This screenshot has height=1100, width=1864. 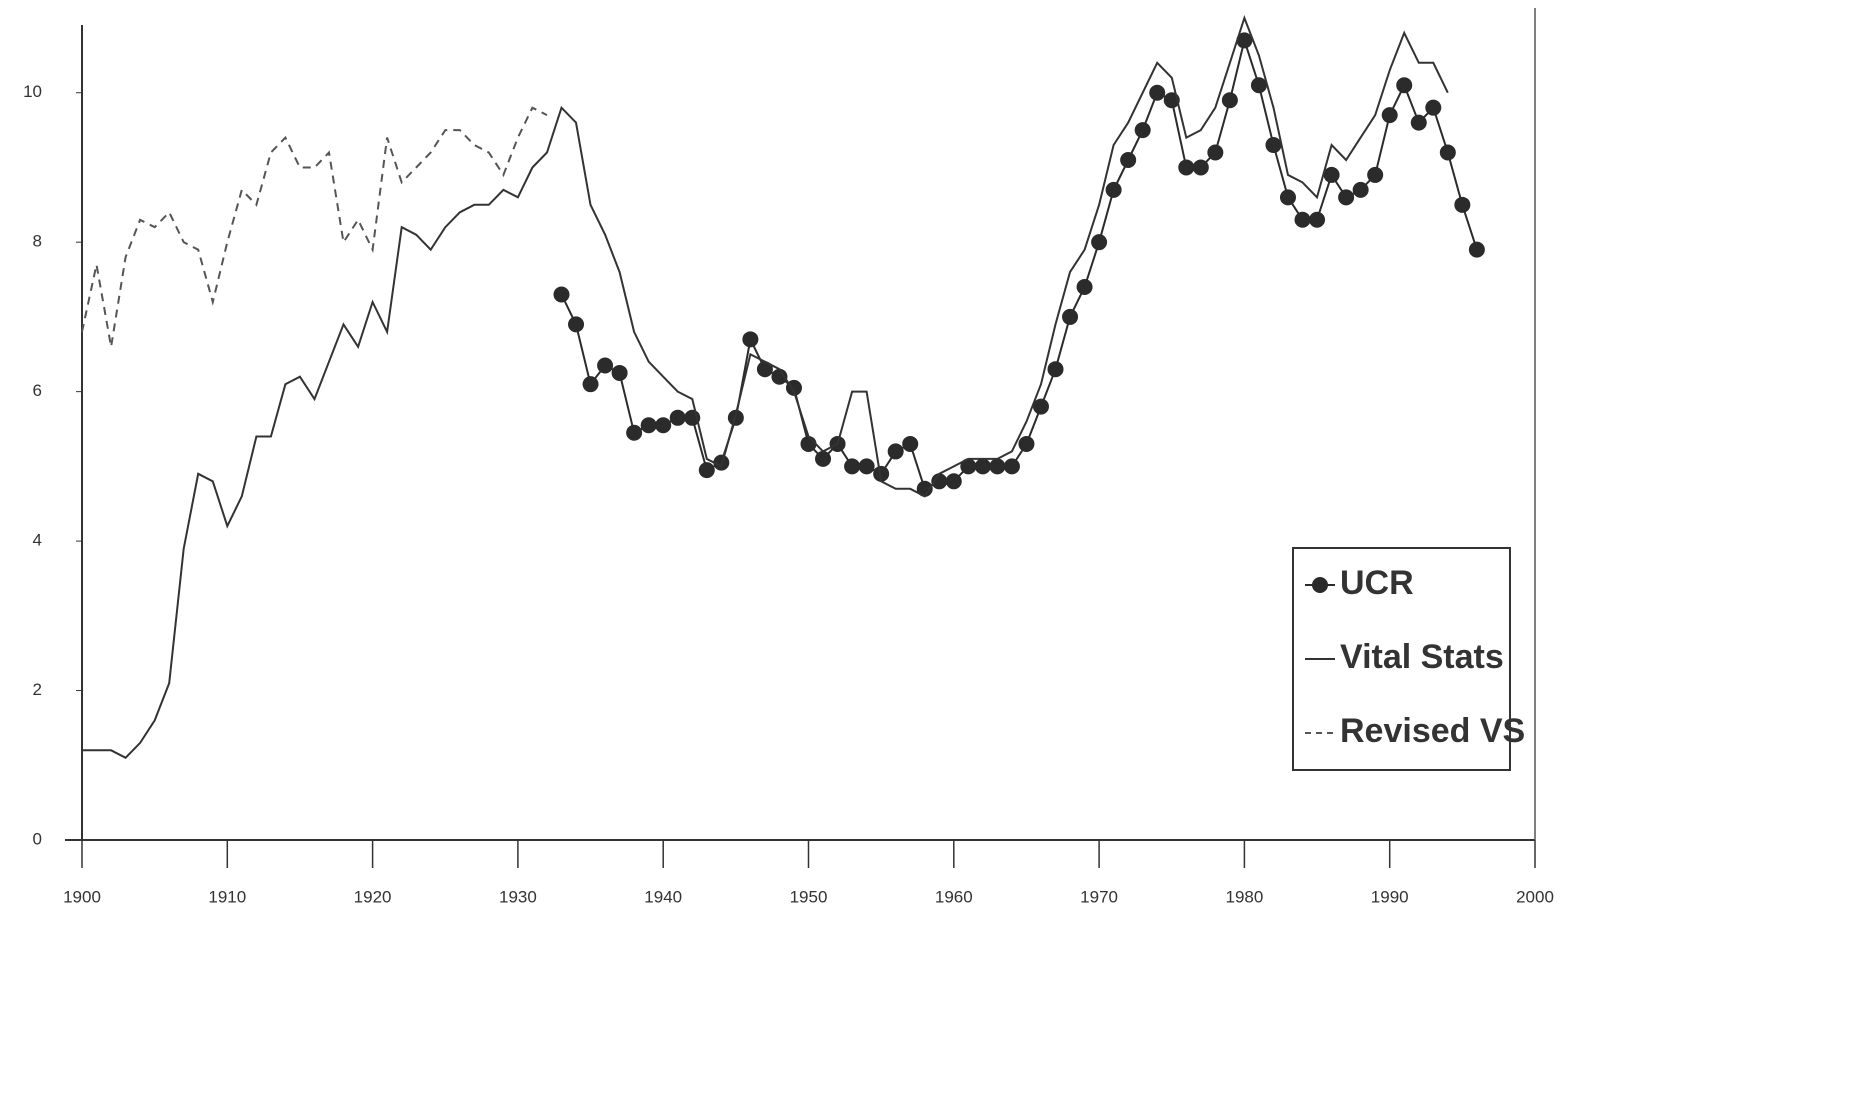 I want to click on legend-label: UCR, so click(x=1377, y=583).